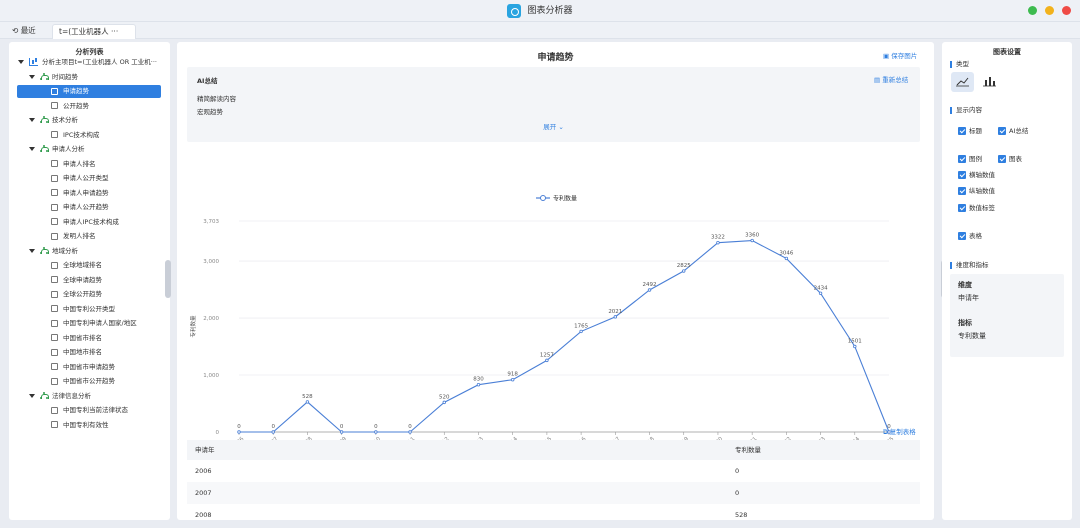 Image resolution: width=1080 pixels, height=528 pixels. Describe the element at coordinates (87, 62) in the screenshot. I see `tree-root: 分析主项目t=(工业机器人 OR 工业机···` at that location.